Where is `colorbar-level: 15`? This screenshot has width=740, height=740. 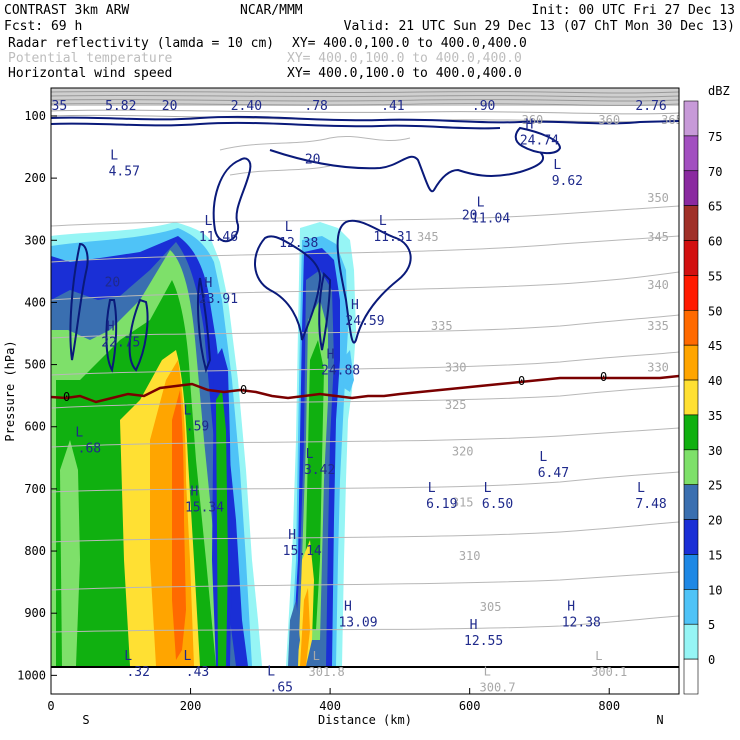 colorbar-level: 15 is located at coordinates (715, 555).